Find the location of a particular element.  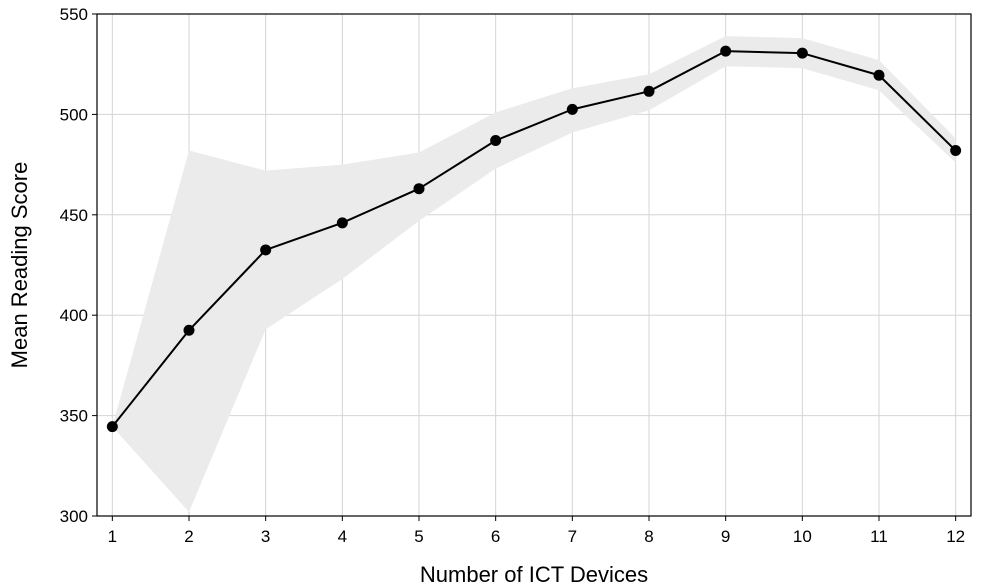

y-tick-label: 550 is located at coordinates (74, 14).